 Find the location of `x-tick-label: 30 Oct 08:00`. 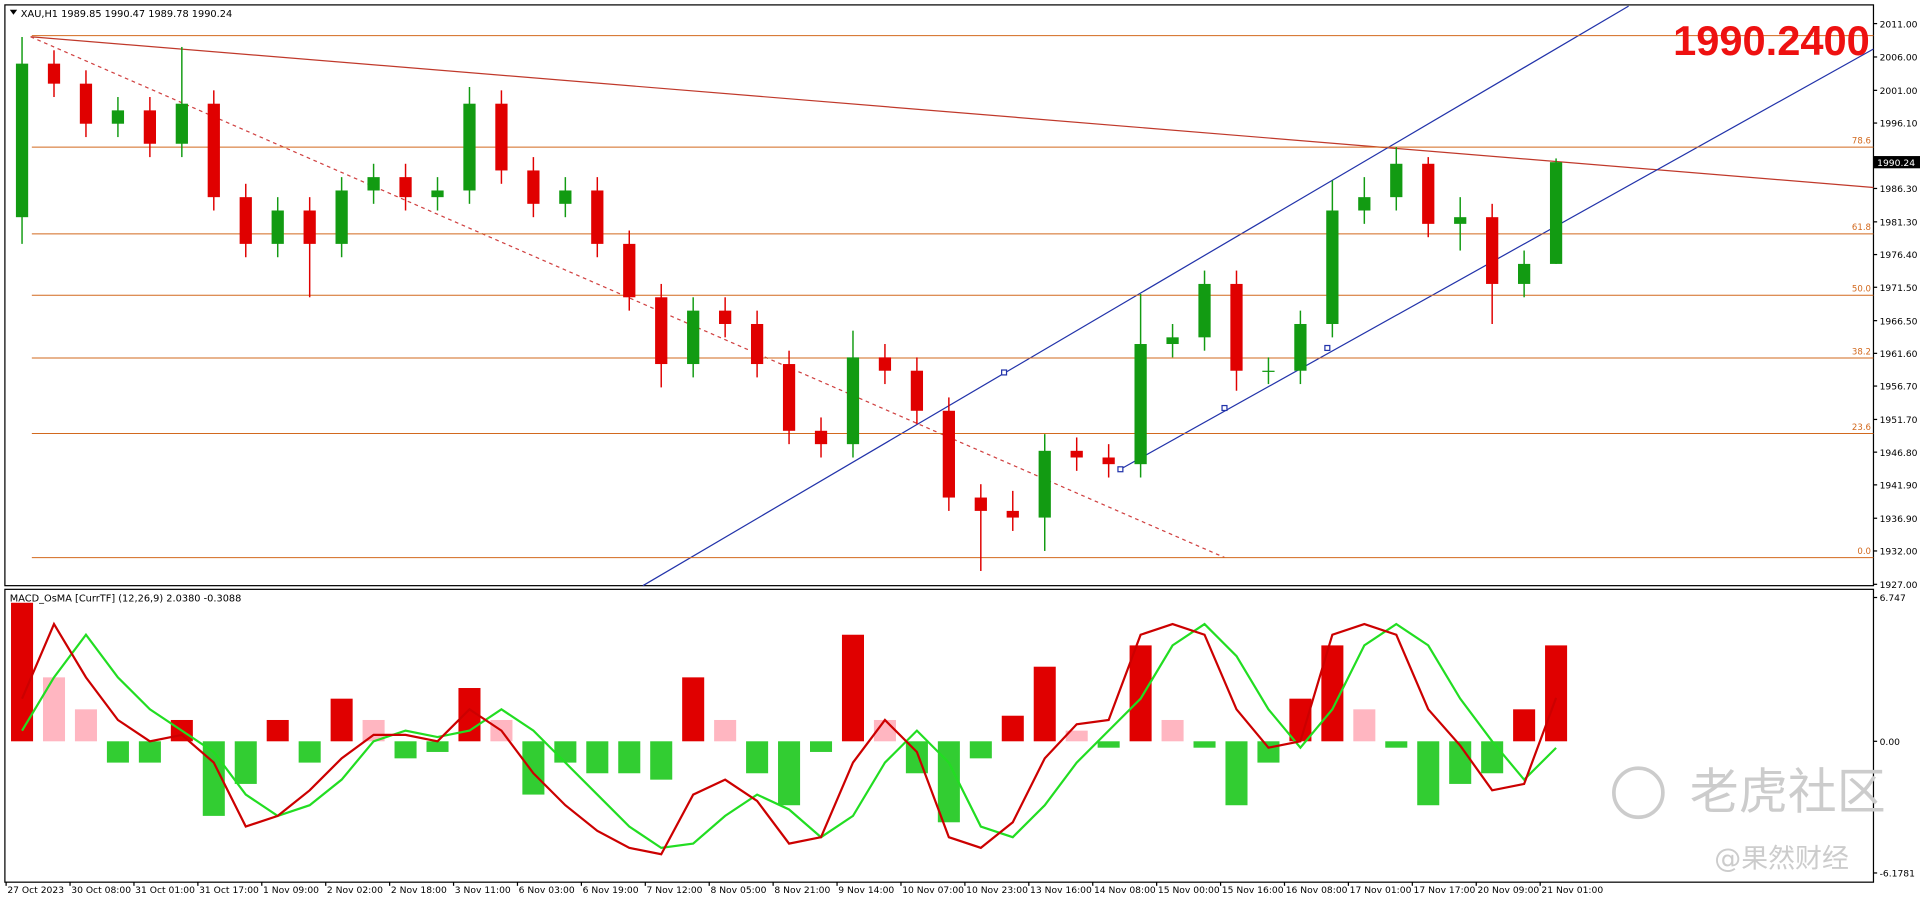

x-tick-label: 30 Oct 08:00 is located at coordinates (101, 890).